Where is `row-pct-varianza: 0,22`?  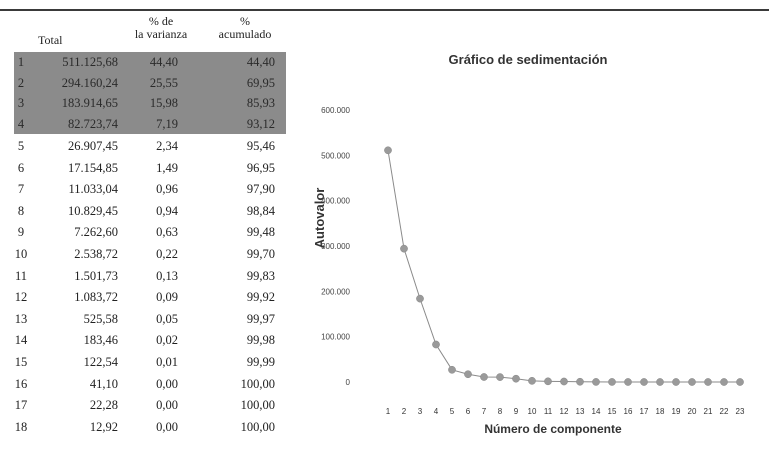 row-pct-varianza: 0,22 is located at coordinates (167, 254).